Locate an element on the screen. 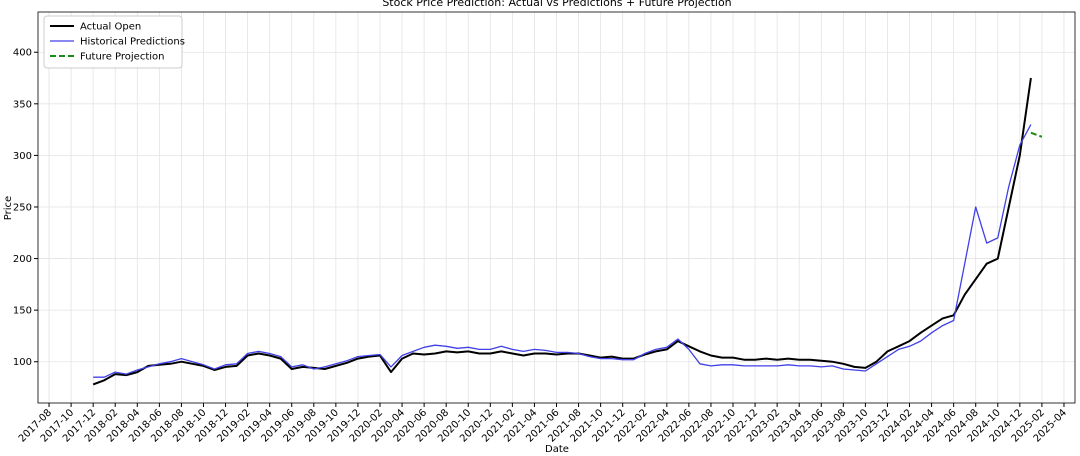  legend-label: Future Projection is located at coordinates (122, 57).